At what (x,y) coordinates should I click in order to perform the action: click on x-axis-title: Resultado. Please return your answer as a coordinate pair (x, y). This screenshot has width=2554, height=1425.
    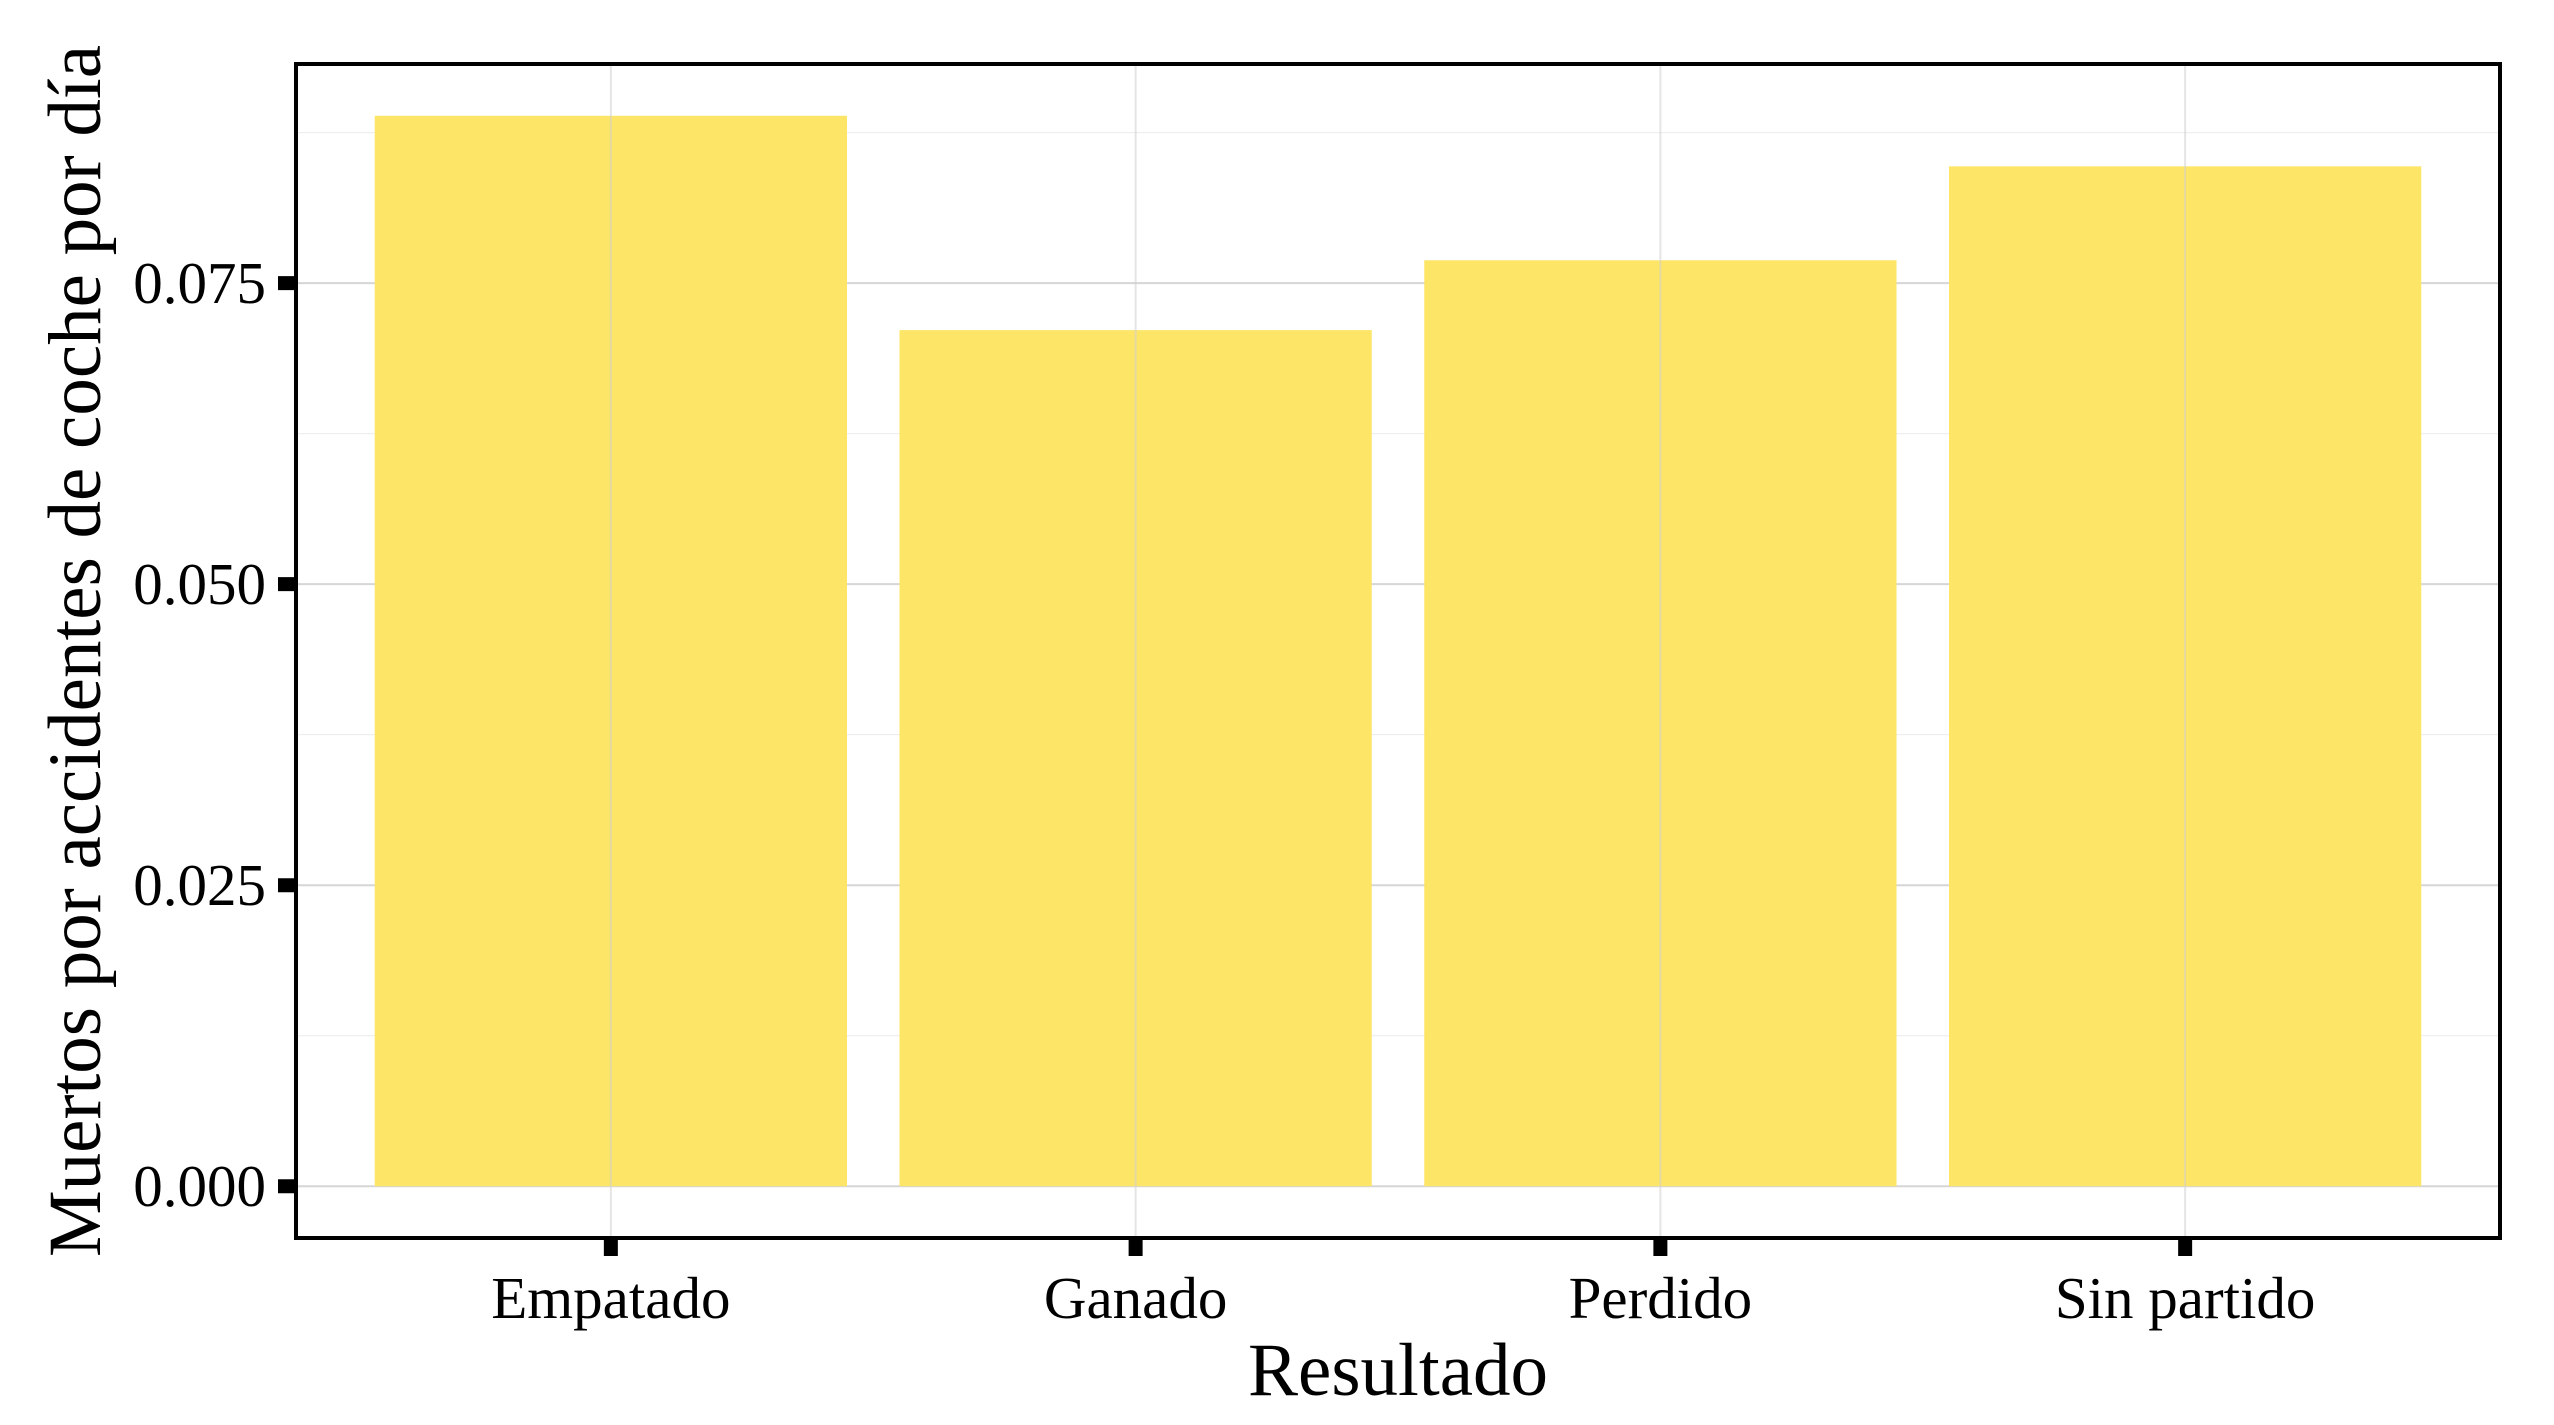
    Looking at the image, I should click on (1398, 1370).